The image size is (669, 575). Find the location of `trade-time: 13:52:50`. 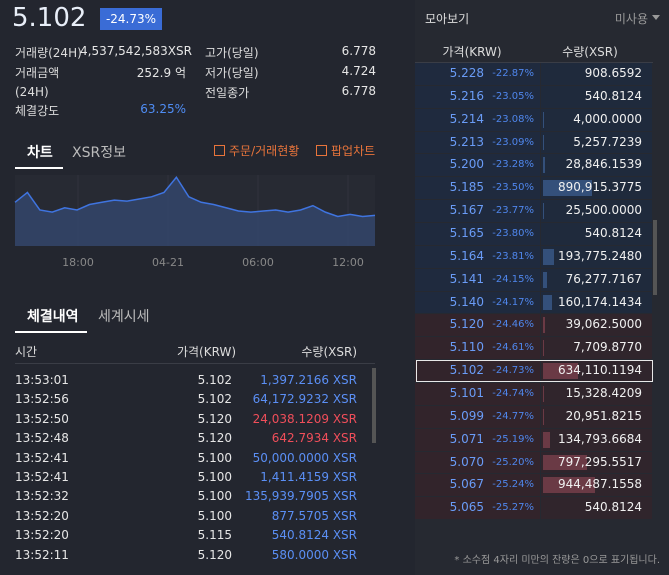

trade-time: 13:52:50 is located at coordinates (42, 418).